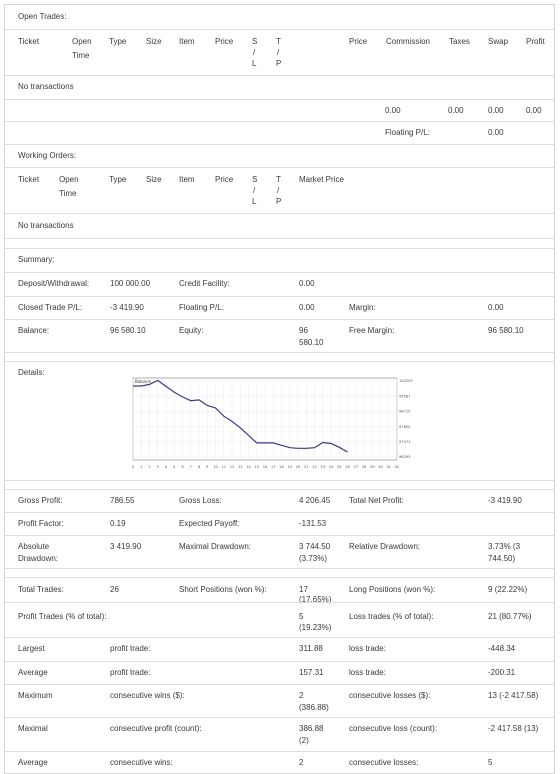 The height and width of the screenshot is (774, 560). Describe the element at coordinates (311, 728) in the screenshot. I see `maximal-profit-value-1: 386.88` at that location.